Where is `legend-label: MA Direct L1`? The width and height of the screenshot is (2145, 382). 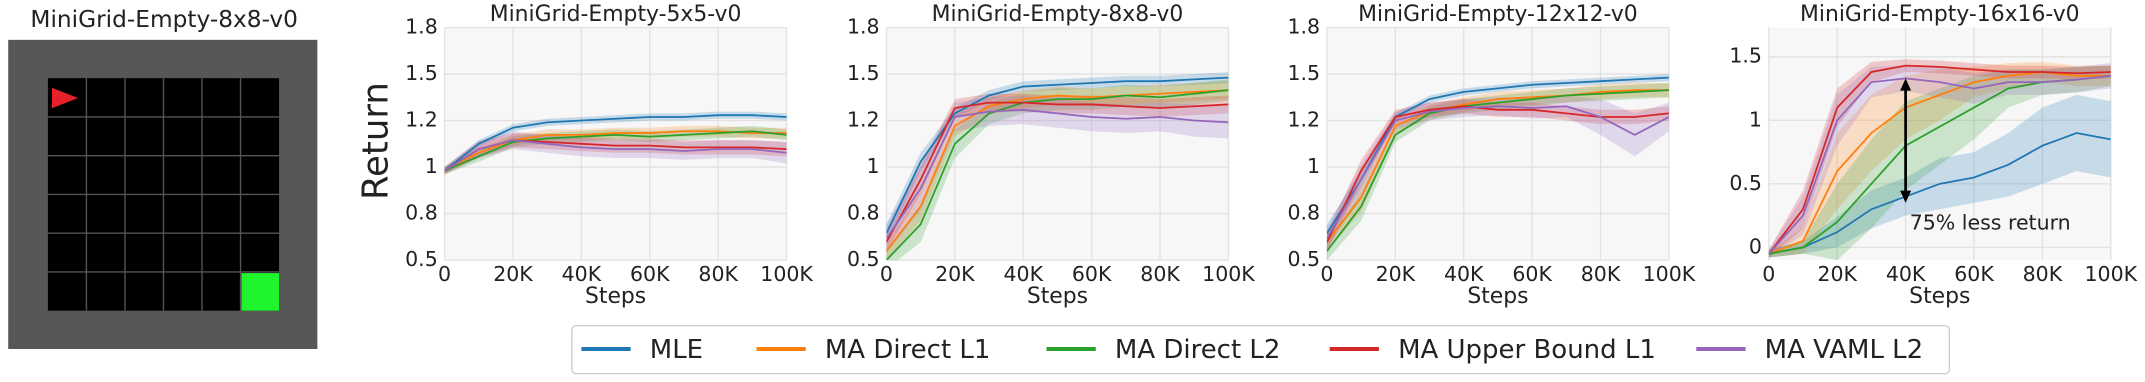
legend-label: MA Direct L1 is located at coordinates (908, 350).